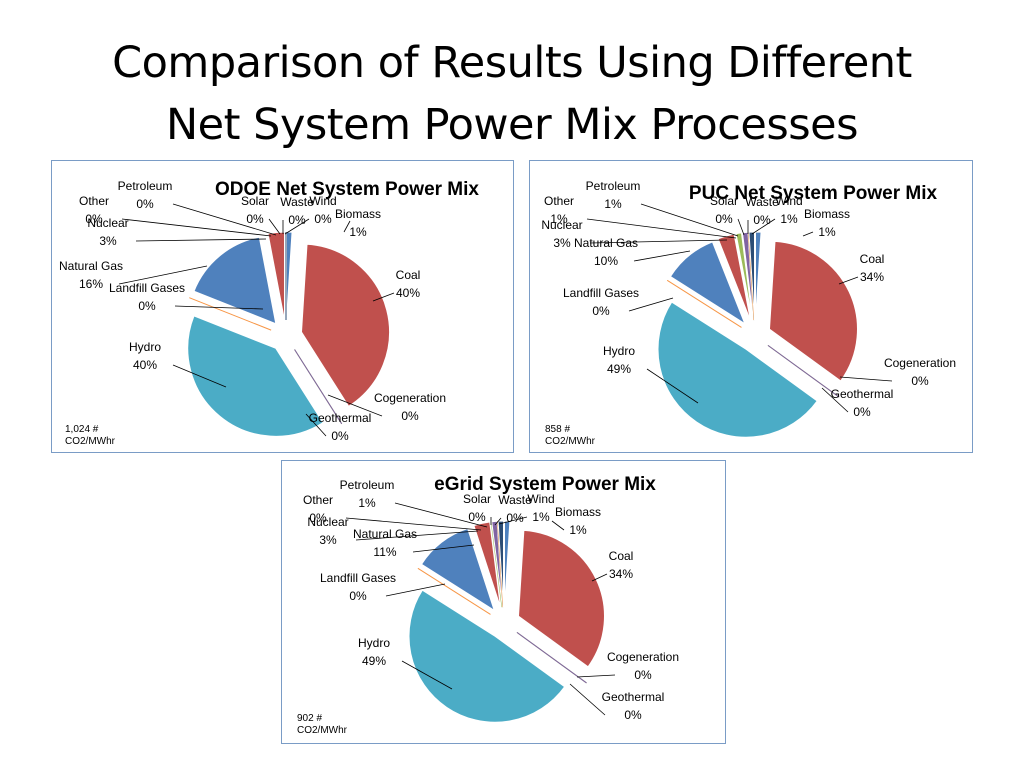  What do you see at coordinates (367, 503) in the screenshot?
I see `egrid-label-value-petroleum: 1%` at bounding box center [367, 503].